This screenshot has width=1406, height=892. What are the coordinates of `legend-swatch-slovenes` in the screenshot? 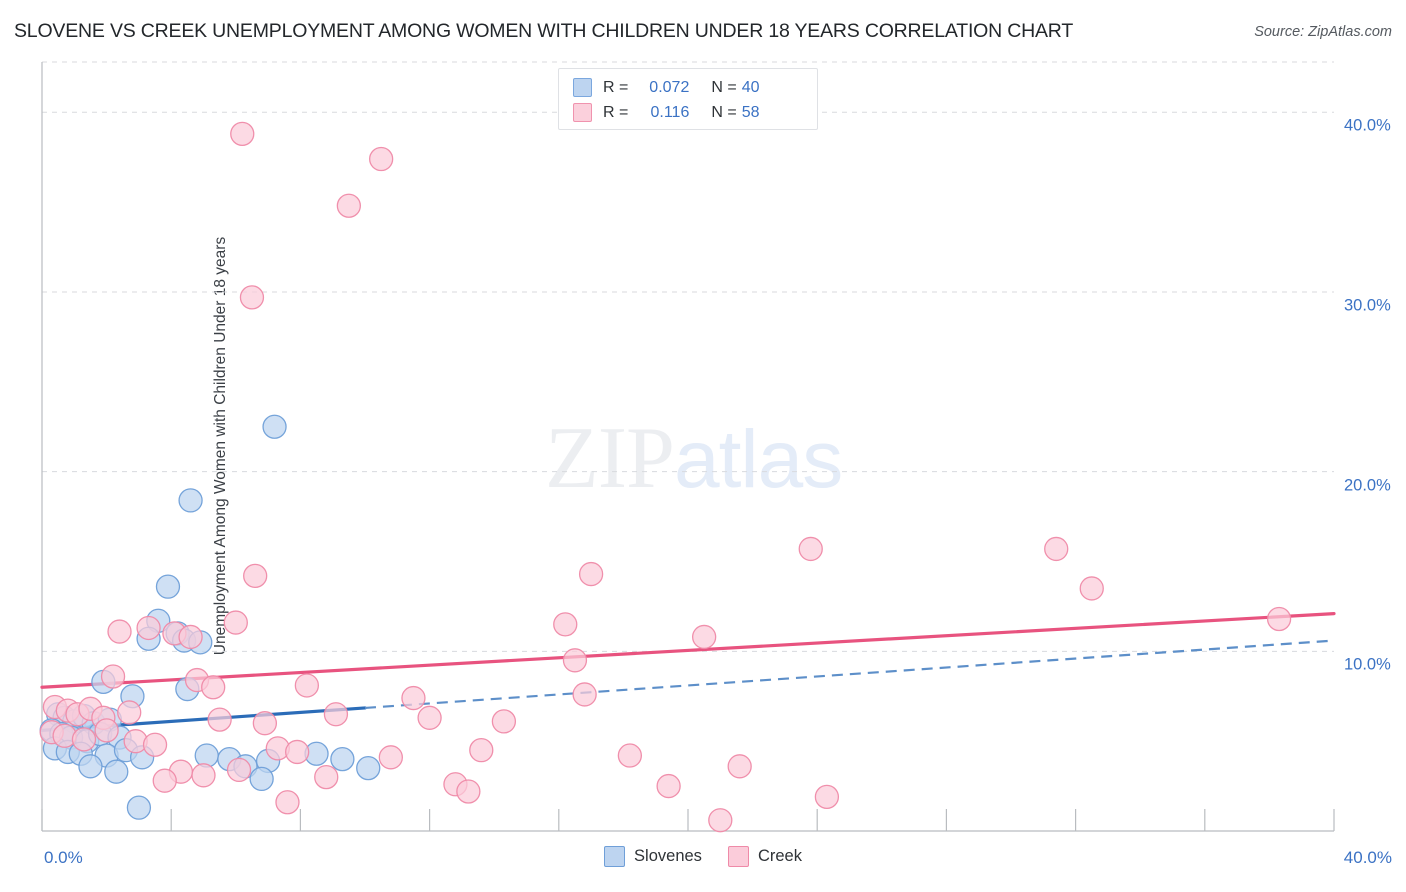 It's located at (615, 856).